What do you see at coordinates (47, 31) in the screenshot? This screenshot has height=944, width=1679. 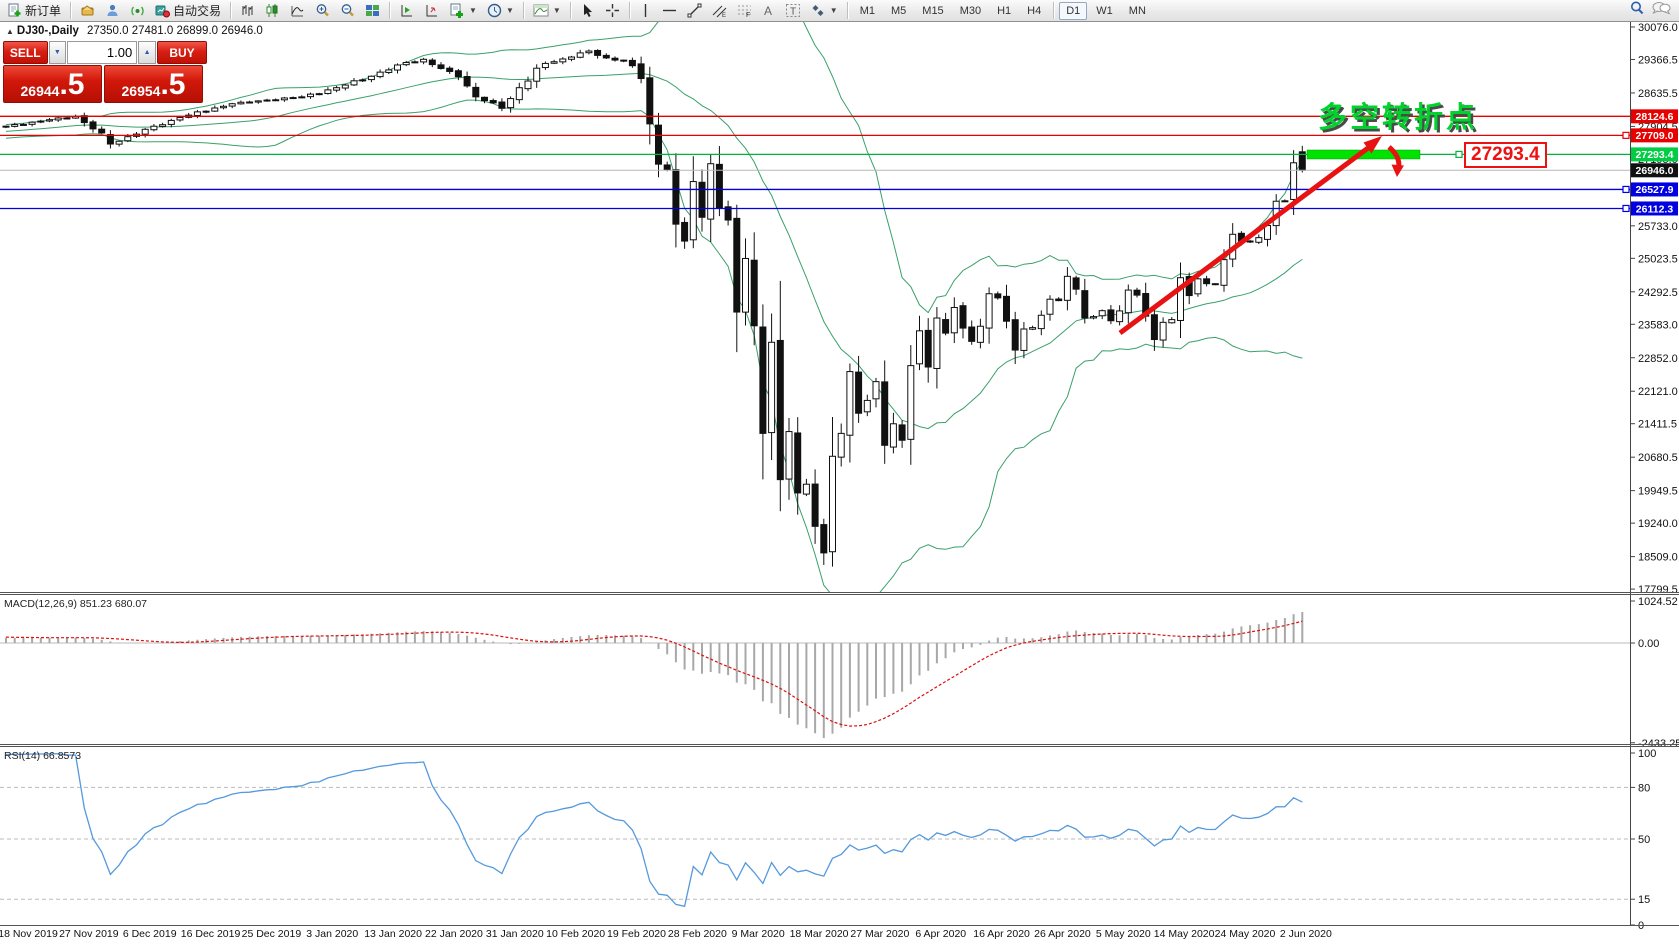 I see `chart-symbol: DJ30-,Daily` at bounding box center [47, 31].